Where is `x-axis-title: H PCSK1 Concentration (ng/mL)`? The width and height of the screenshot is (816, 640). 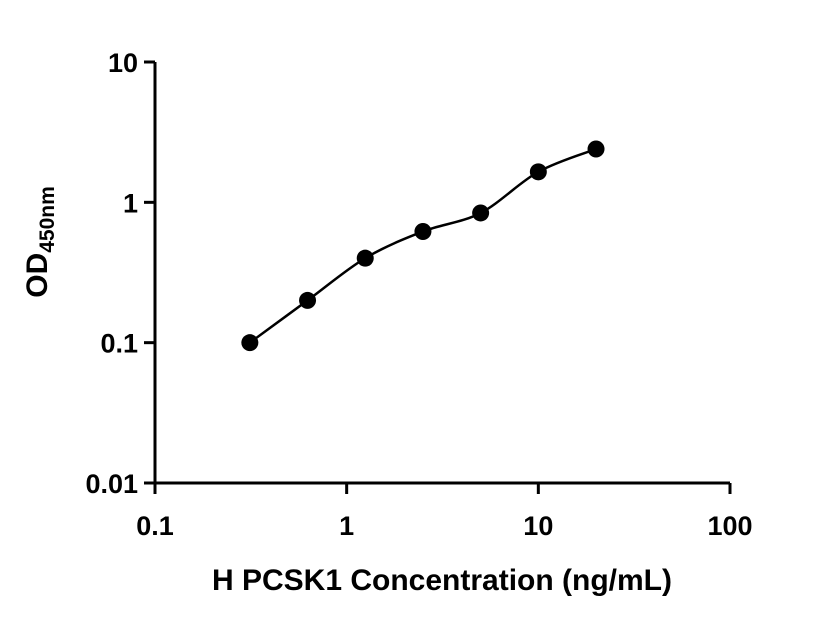 x-axis-title: H PCSK1 Concentration (ng/mL) is located at coordinates (442, 580).